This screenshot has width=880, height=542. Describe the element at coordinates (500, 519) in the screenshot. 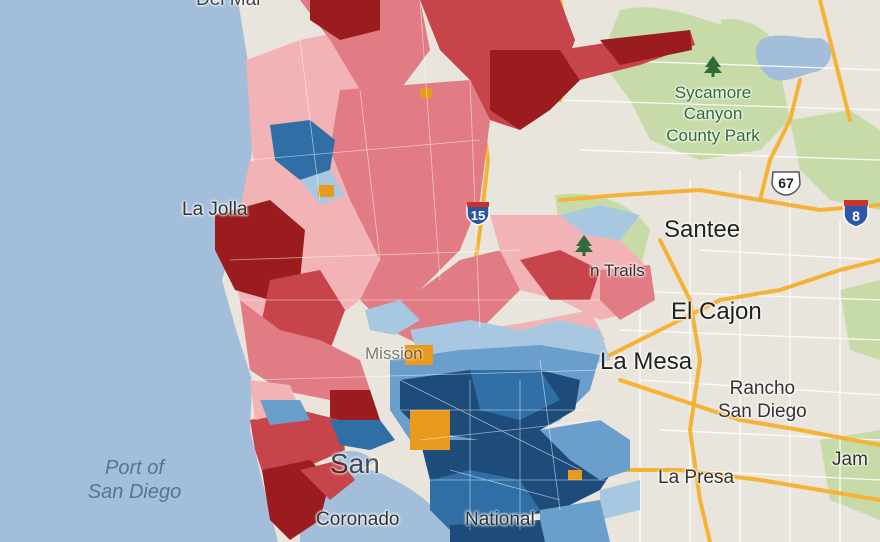

I see `national-city-label: National` at that location.